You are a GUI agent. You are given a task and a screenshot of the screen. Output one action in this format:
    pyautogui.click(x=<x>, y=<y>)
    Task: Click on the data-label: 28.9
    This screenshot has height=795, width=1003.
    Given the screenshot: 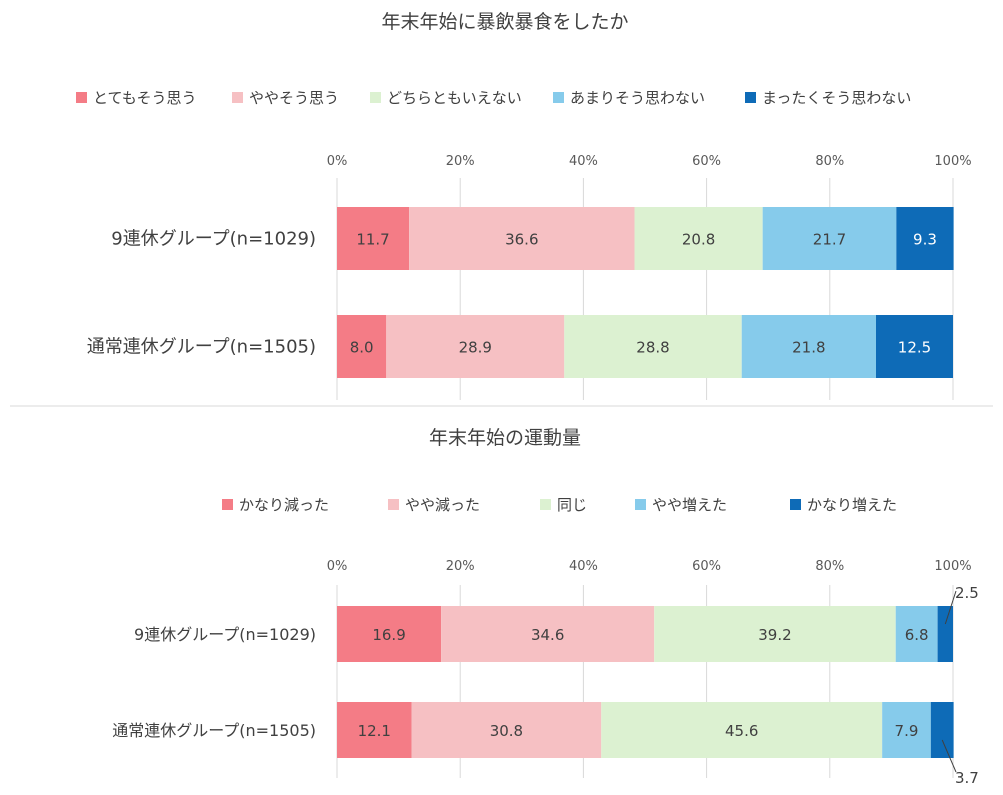 What is the action you would take?
    pyautogui.click(x=475, y=348)
    